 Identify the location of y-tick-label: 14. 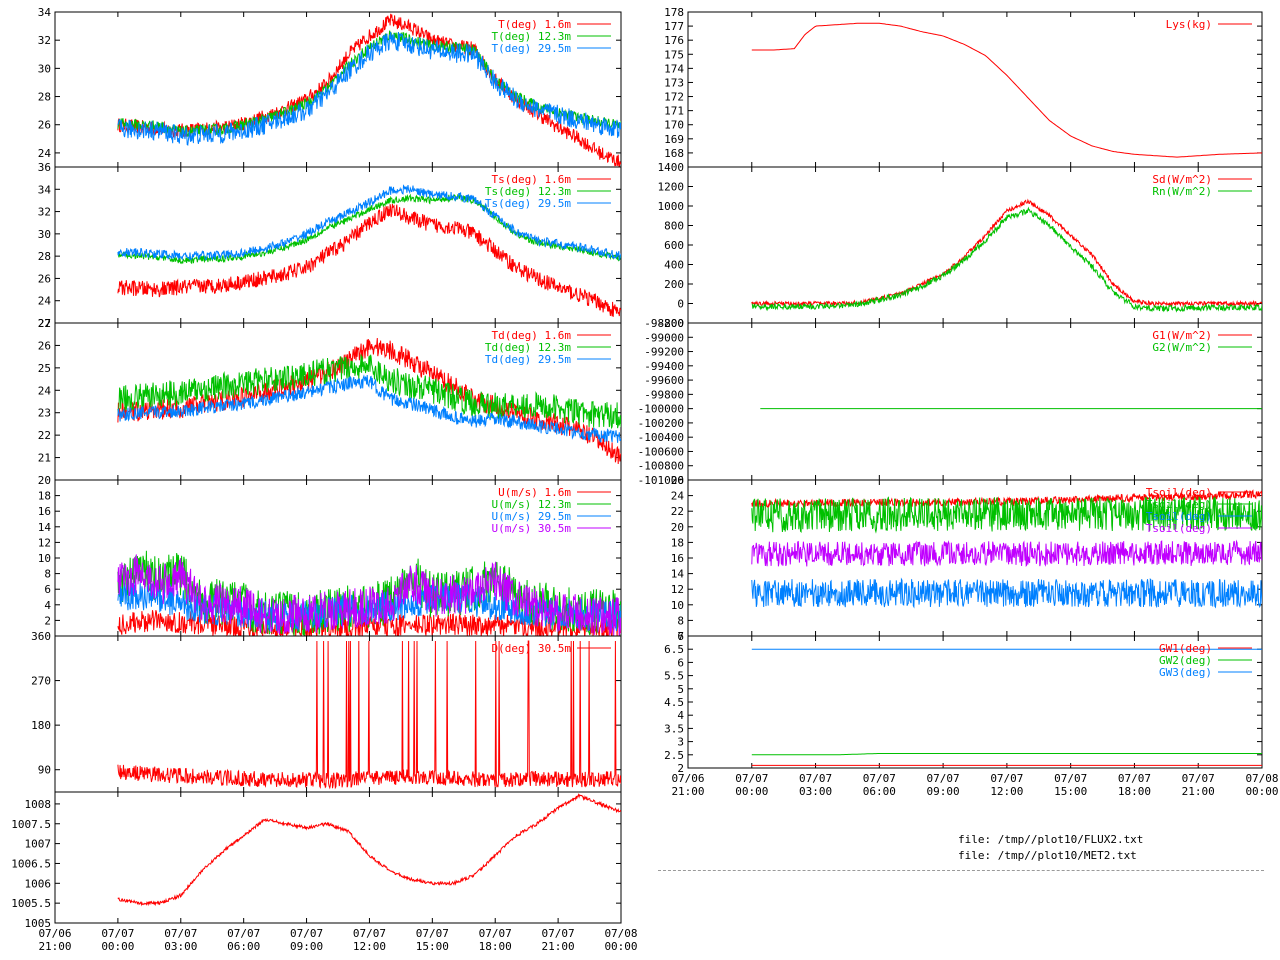
(678, 574).